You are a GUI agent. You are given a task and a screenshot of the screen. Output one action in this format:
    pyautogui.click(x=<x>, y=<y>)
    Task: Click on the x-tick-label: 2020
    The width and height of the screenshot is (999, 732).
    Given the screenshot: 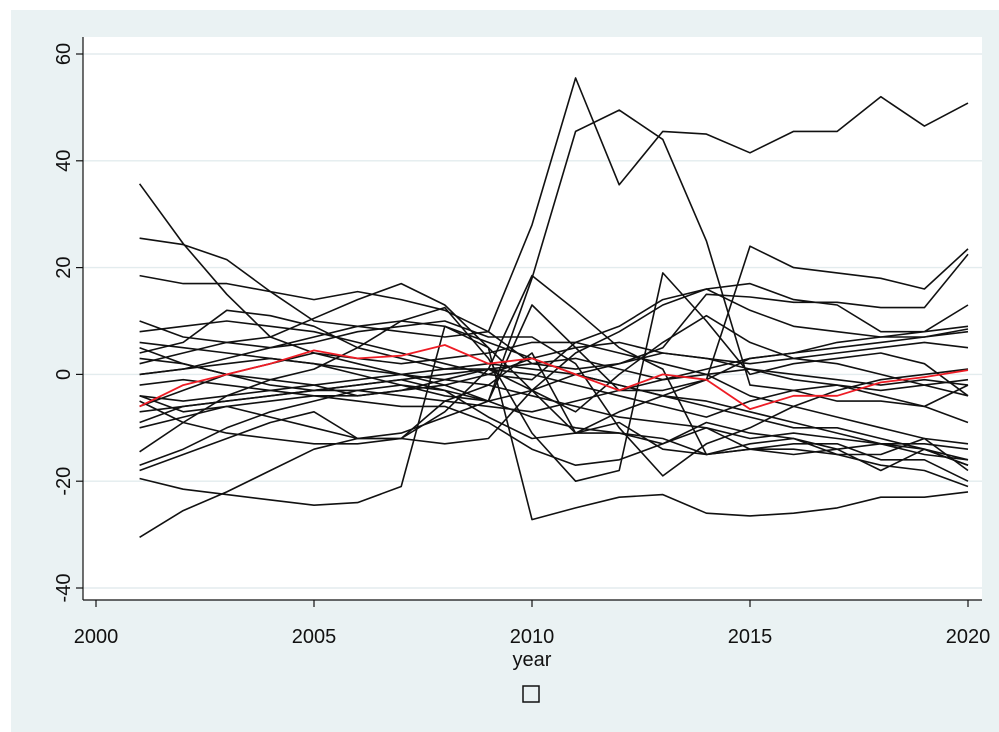 What is the action you would take?
    pyautogui.click(x=968, y=637)
    